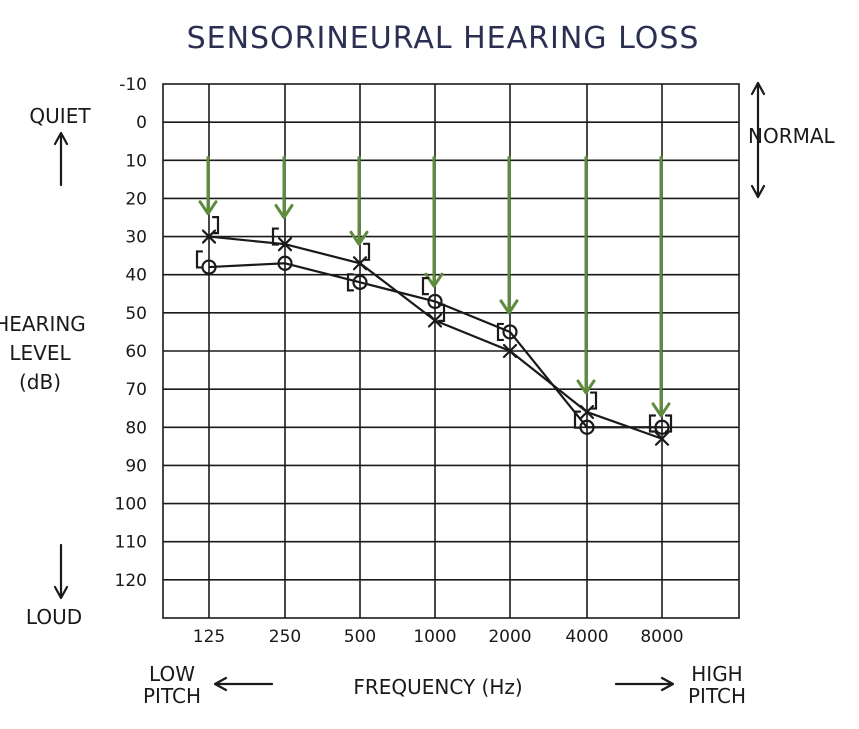 This screenshot has height=729, width=859. What do you see at coordinates (509, 637) in the screenshot?
I see `x-tick-label: 2000` at bounding box center [509, 637].